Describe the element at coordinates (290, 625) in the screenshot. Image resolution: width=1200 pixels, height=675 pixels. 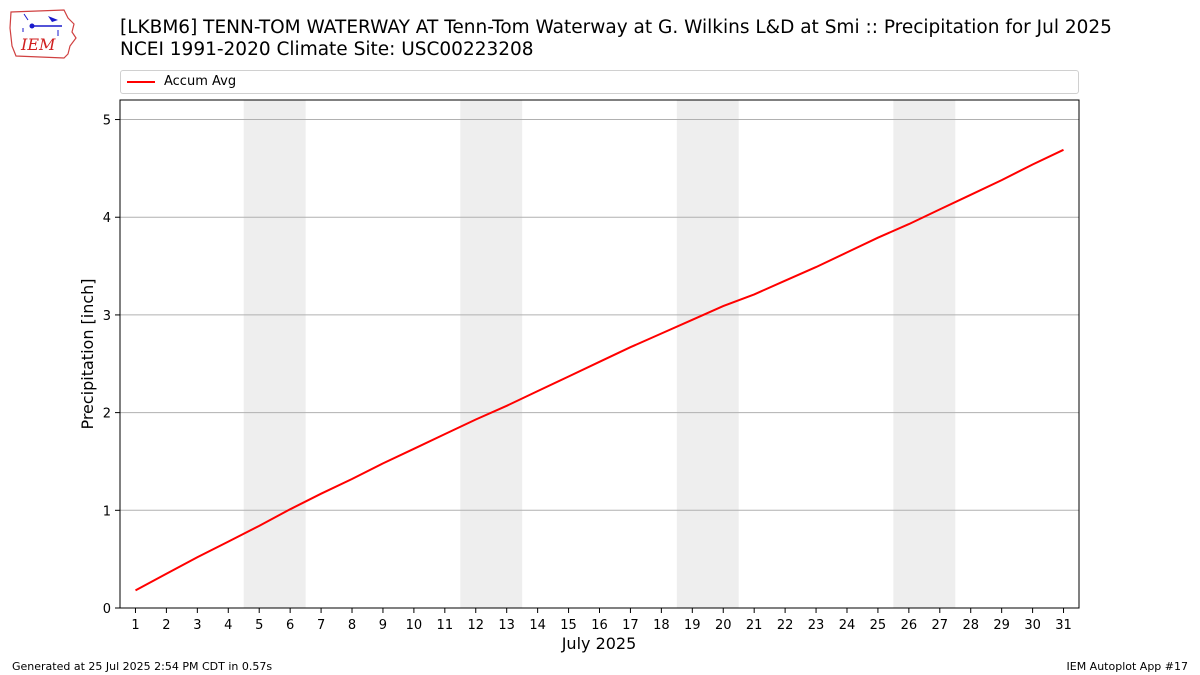
I see `x-tick-label: 6` at that location.